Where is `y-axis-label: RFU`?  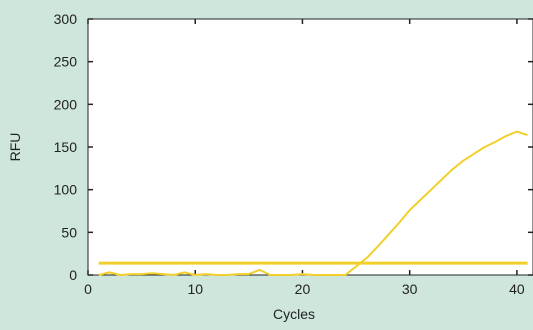
y-axis-label: RFU is located at coordinates (15, 147).